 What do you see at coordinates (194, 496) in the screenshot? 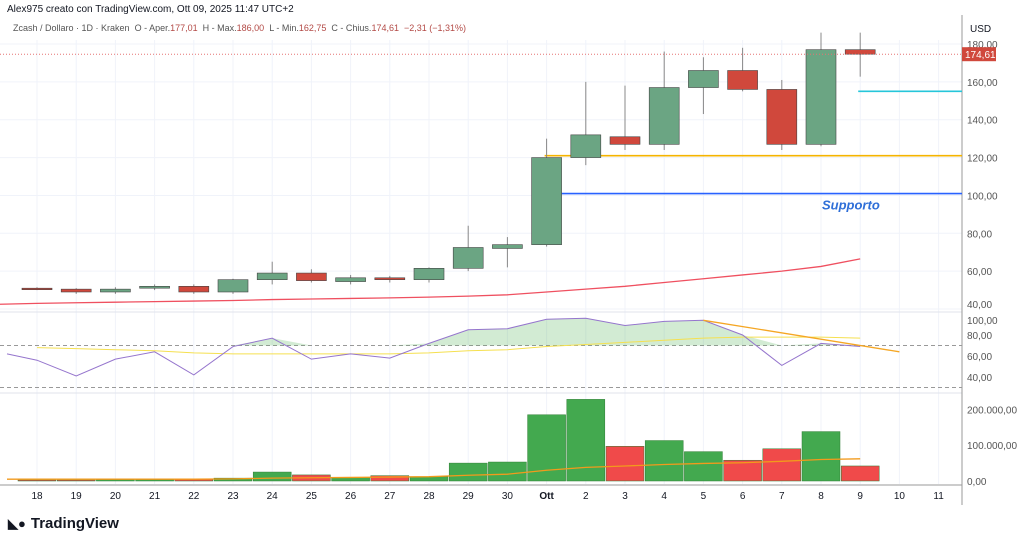
I see `time-tick: 22` at bounding box center [194, 496].